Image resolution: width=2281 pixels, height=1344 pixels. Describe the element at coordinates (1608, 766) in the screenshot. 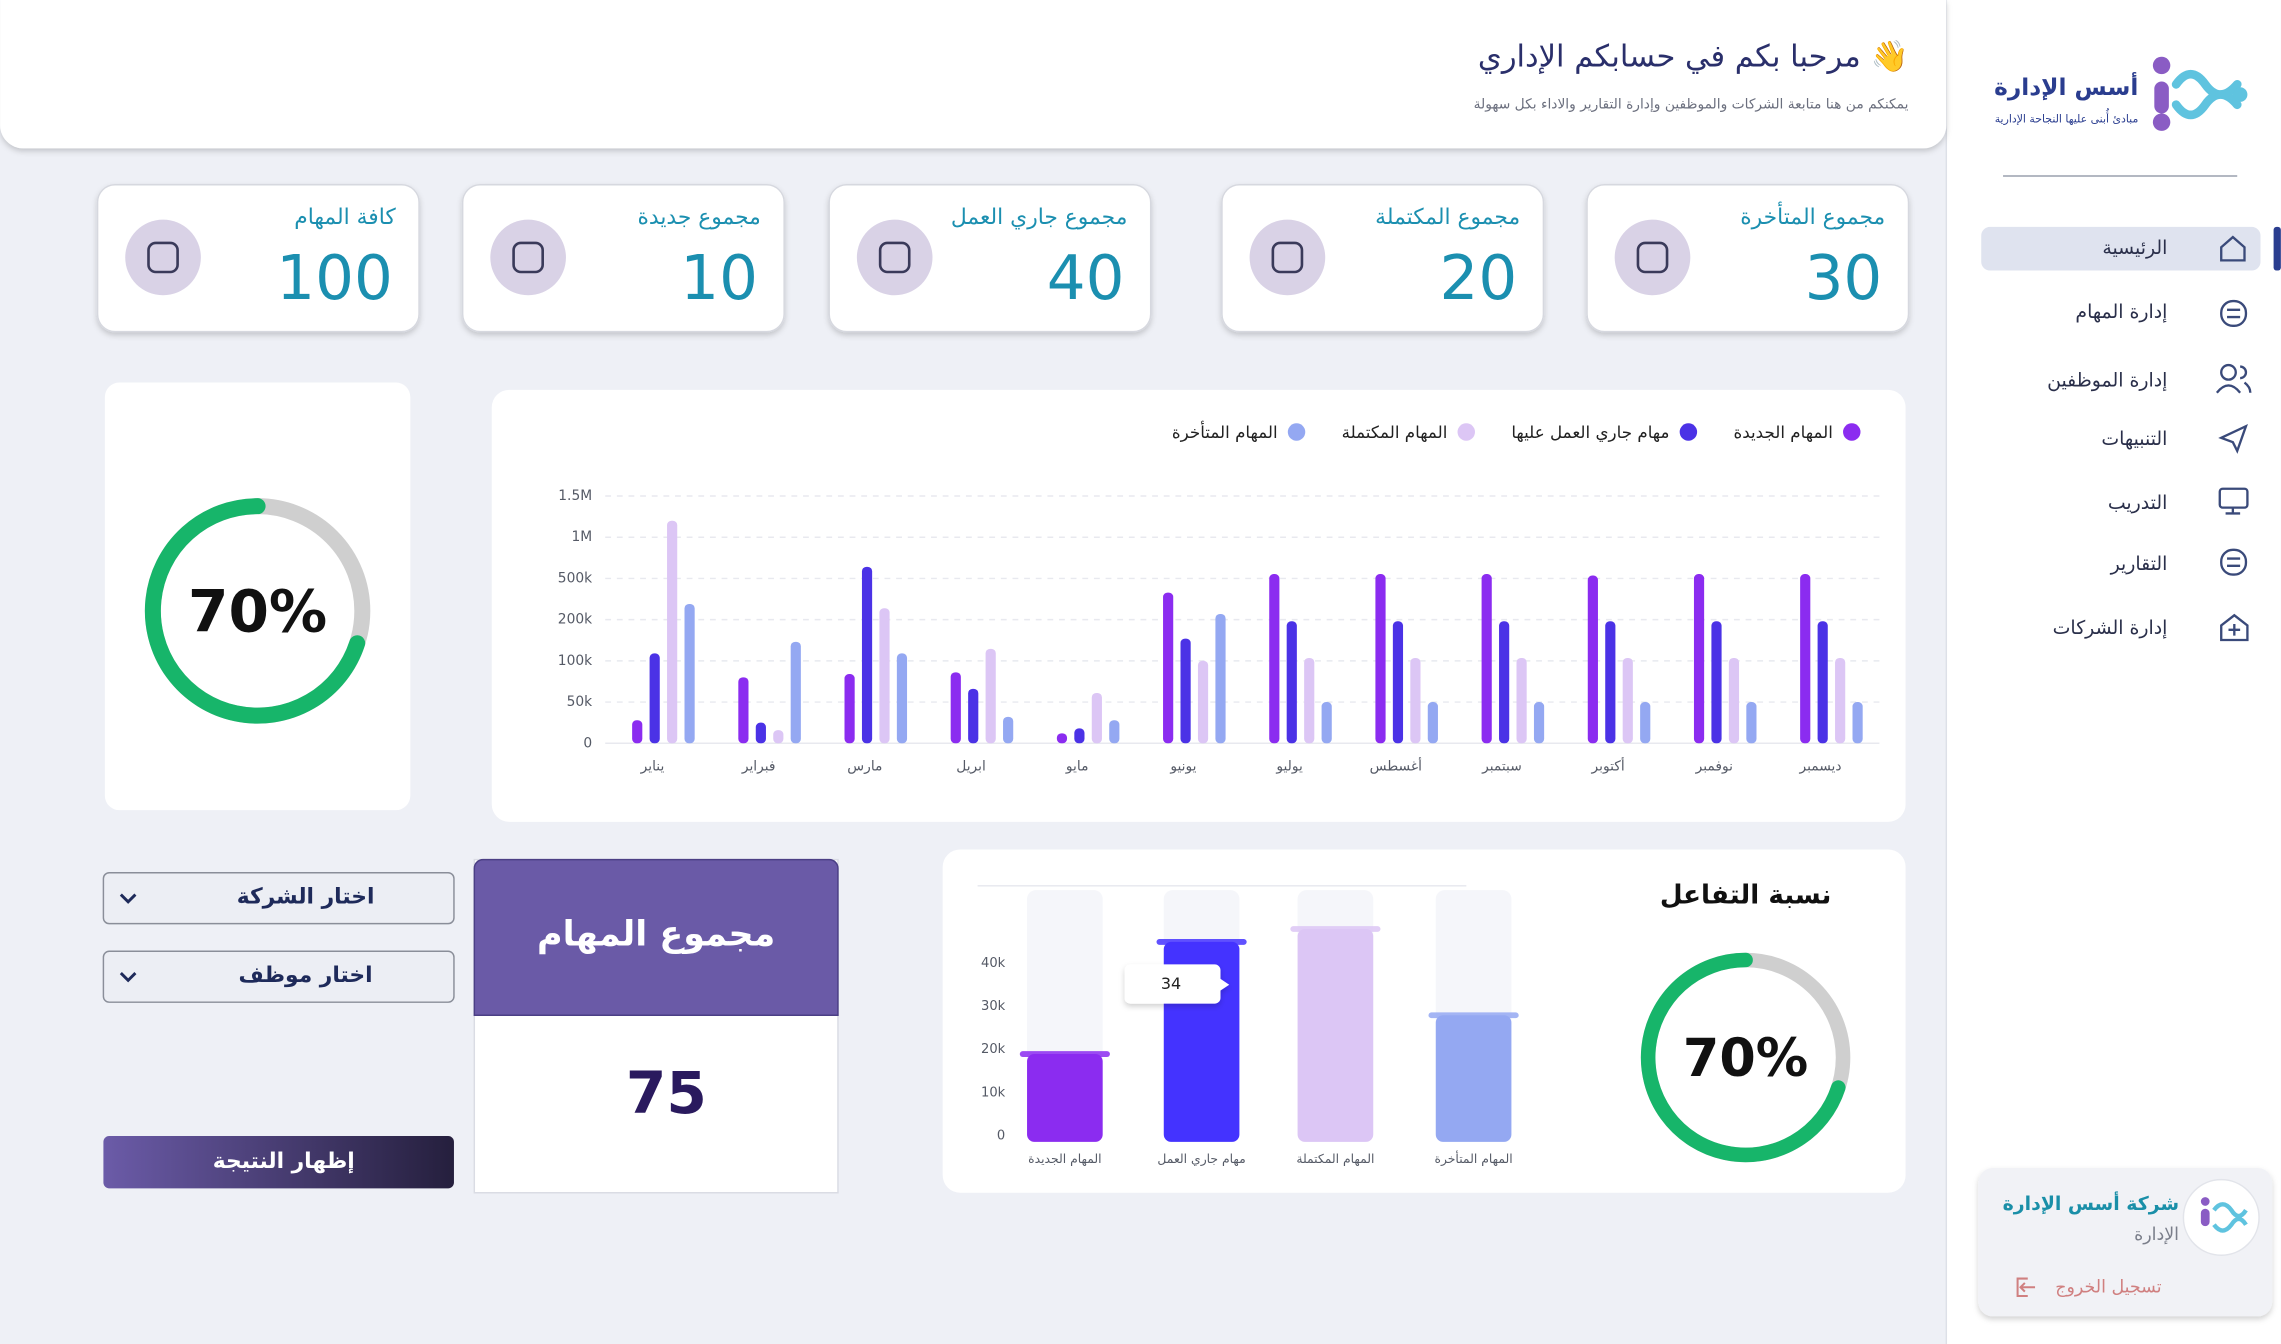

I see `x-tick-label: أكتوبر` at that location.